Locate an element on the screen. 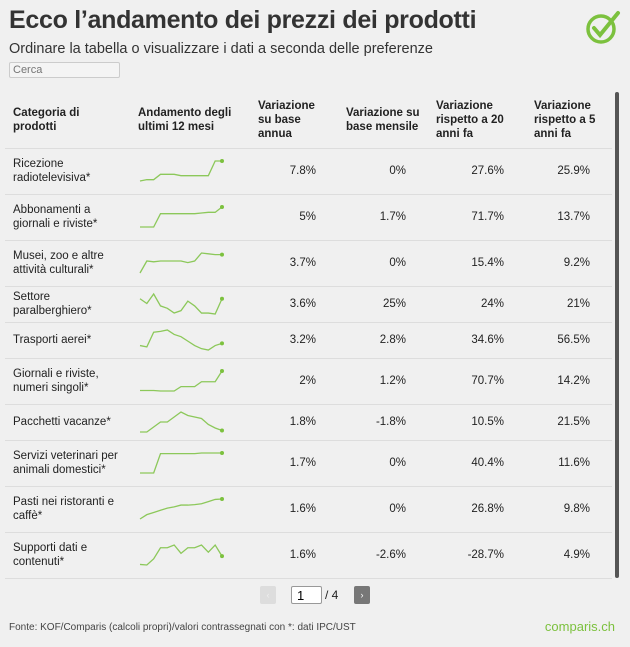 The width and height of the screenshot is (630, 647). value-y5: 13.7% is located at coordinates (569, 217).